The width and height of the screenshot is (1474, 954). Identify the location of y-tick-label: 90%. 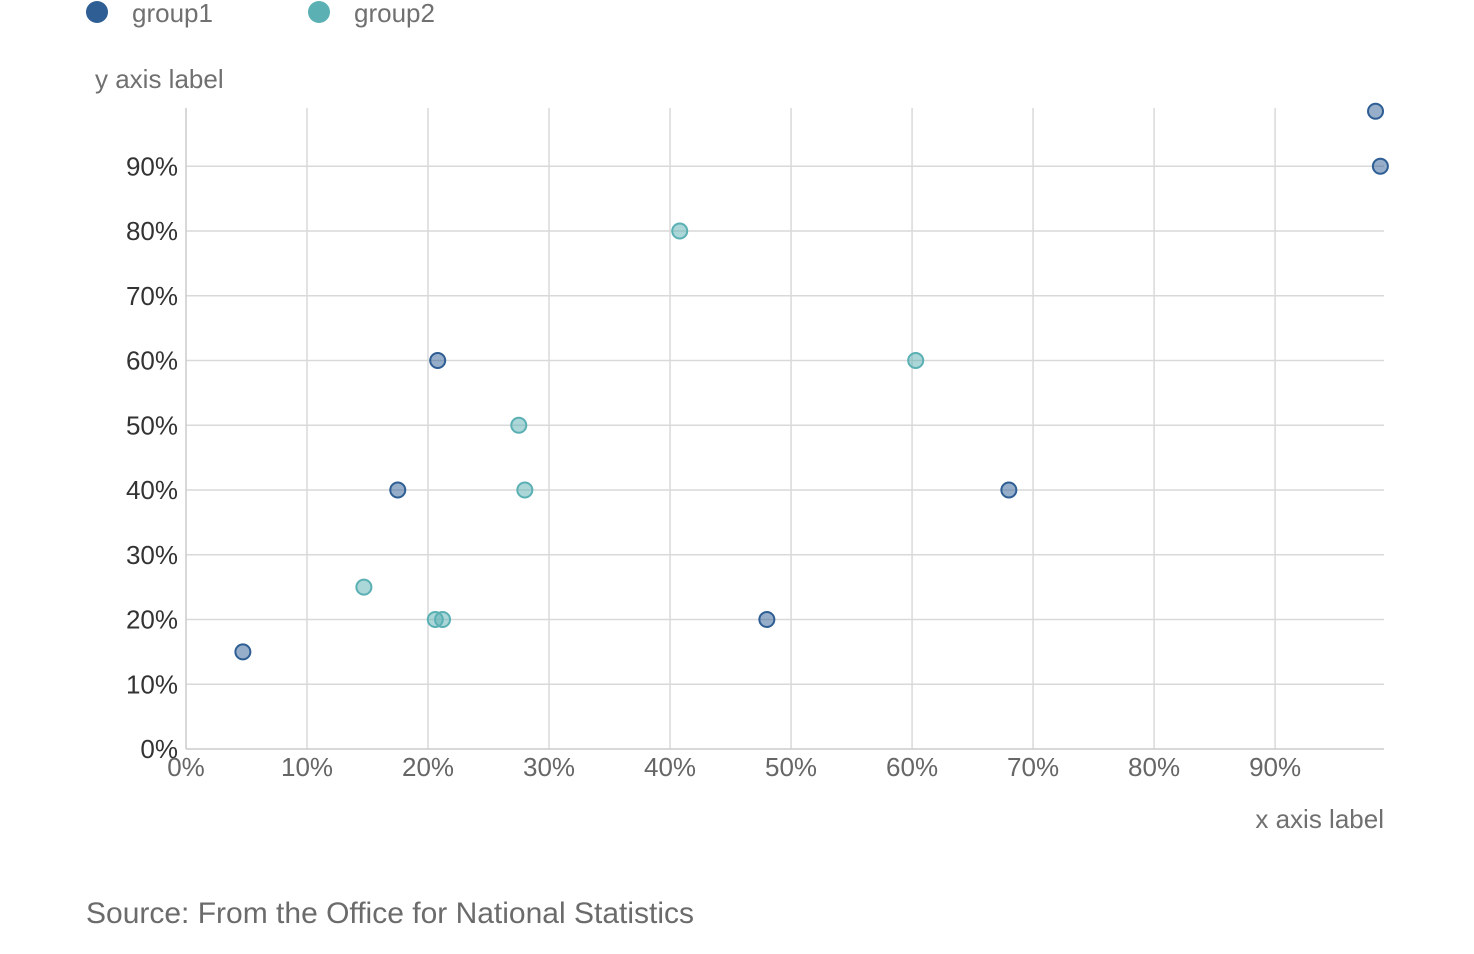
(152, 166).